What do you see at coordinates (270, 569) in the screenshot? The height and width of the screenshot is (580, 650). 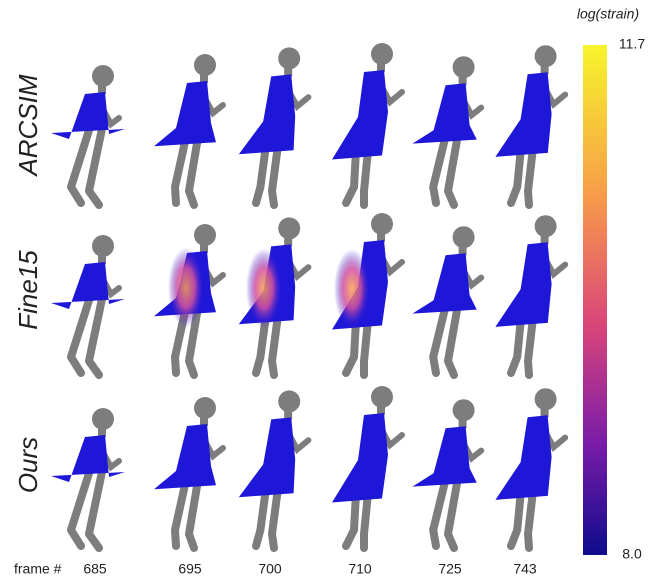 I see `frame-number: 700` at bounding box center [270, 569].